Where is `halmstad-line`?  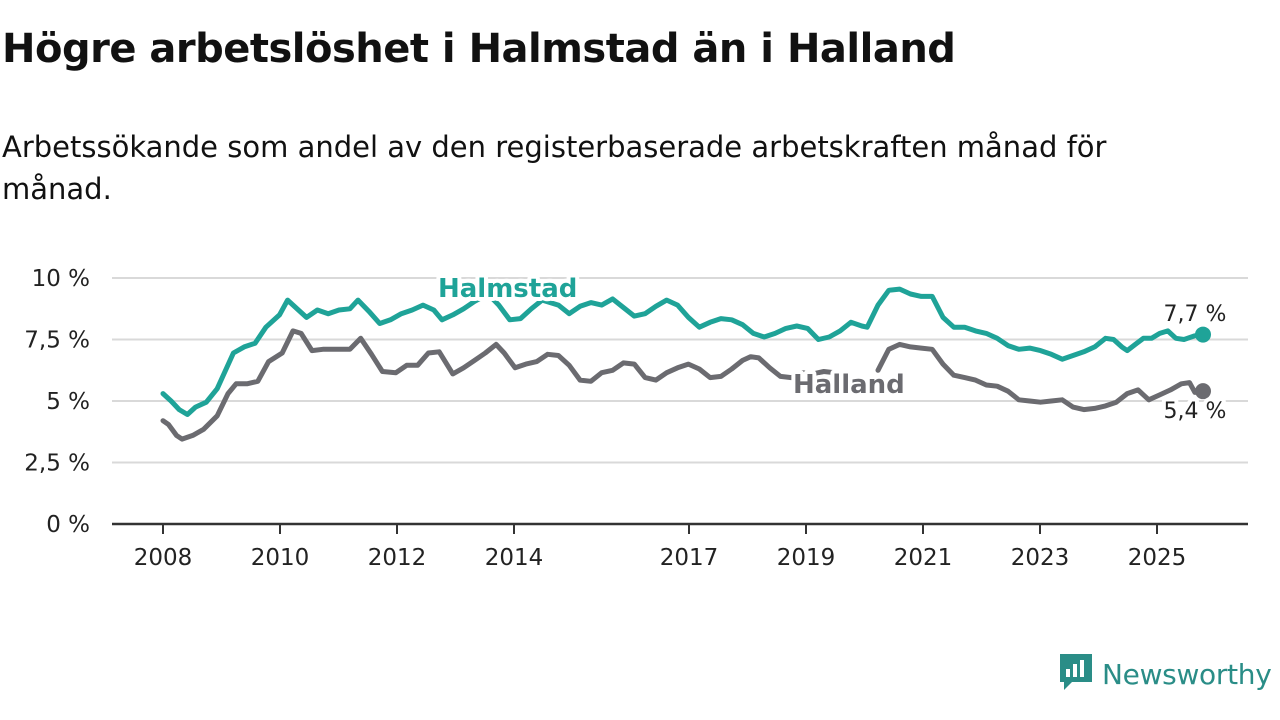 halmstad-line is located at coordinates (683, 351).